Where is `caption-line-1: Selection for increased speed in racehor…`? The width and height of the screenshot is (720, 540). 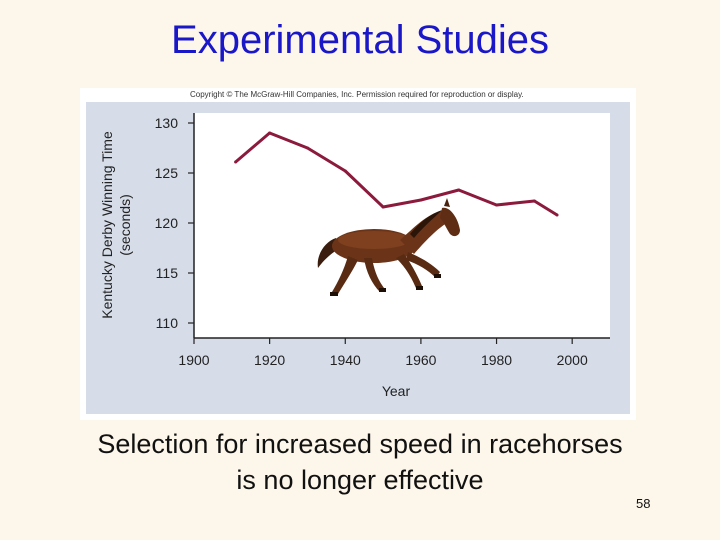
caption-line-1: Selection for increased speed in racehor… is located at coordinates (360, 444).